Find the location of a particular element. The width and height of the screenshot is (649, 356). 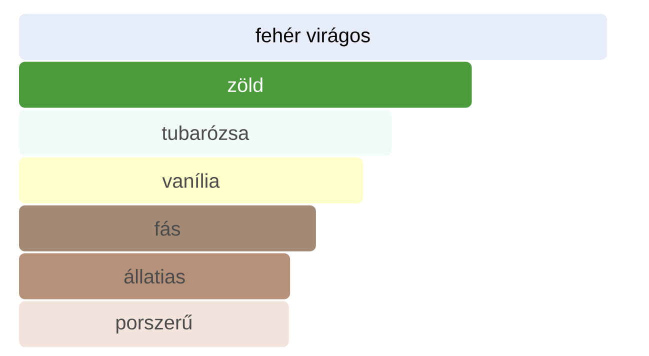

y-tick-label: porszerű is located at coordinates (154, 324).